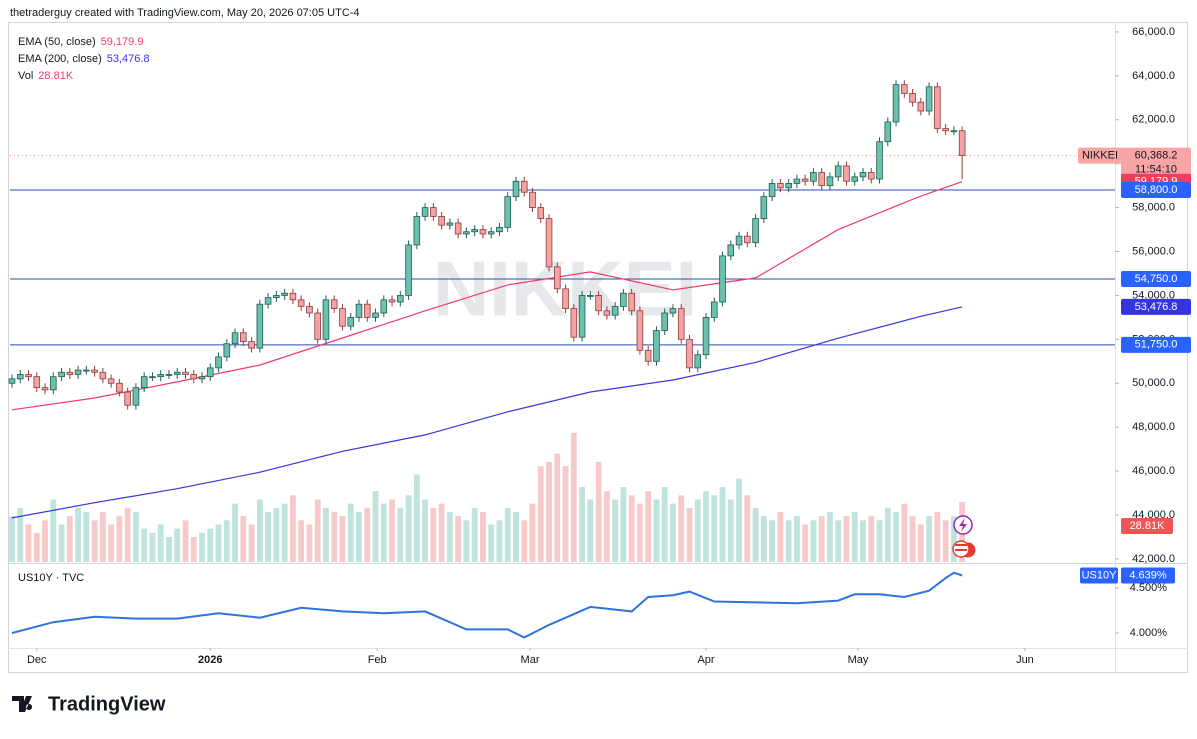  I want to click on us10y-symbol-badge-bg, so click(1099, 575).